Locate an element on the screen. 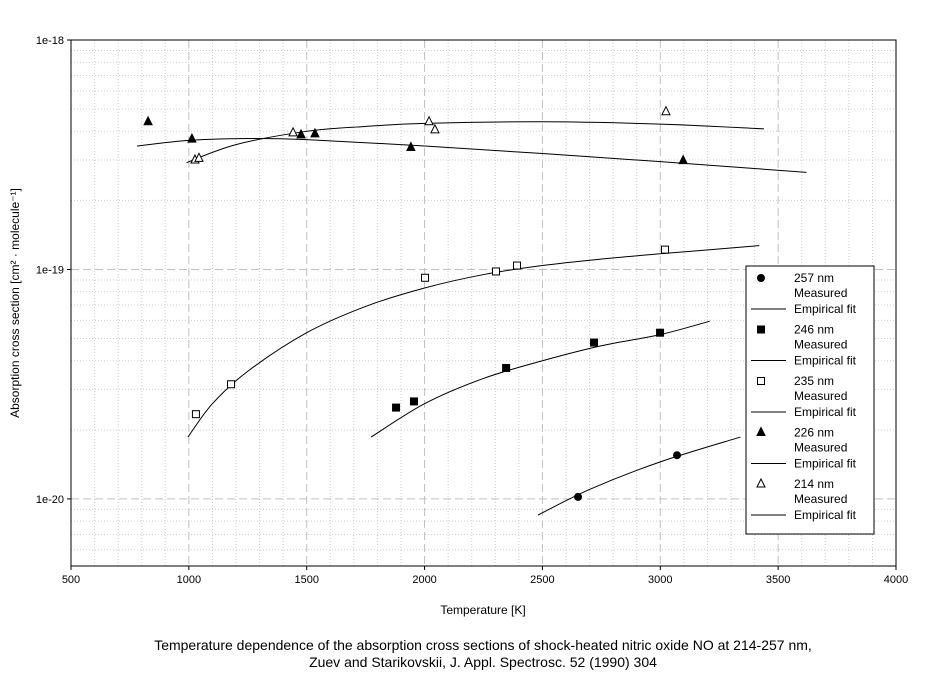  legend-label-246nm: 246 nm is located at coordinates (814, 330).